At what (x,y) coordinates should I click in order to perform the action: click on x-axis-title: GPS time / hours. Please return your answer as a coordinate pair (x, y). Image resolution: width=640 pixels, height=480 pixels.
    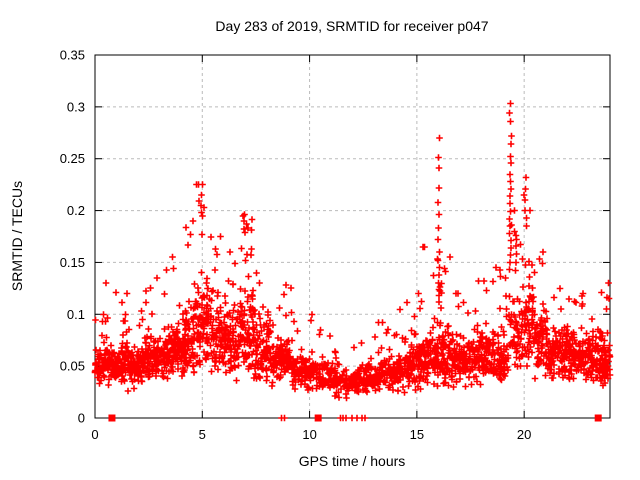
    Looking at the image, I should click on (352, 461).